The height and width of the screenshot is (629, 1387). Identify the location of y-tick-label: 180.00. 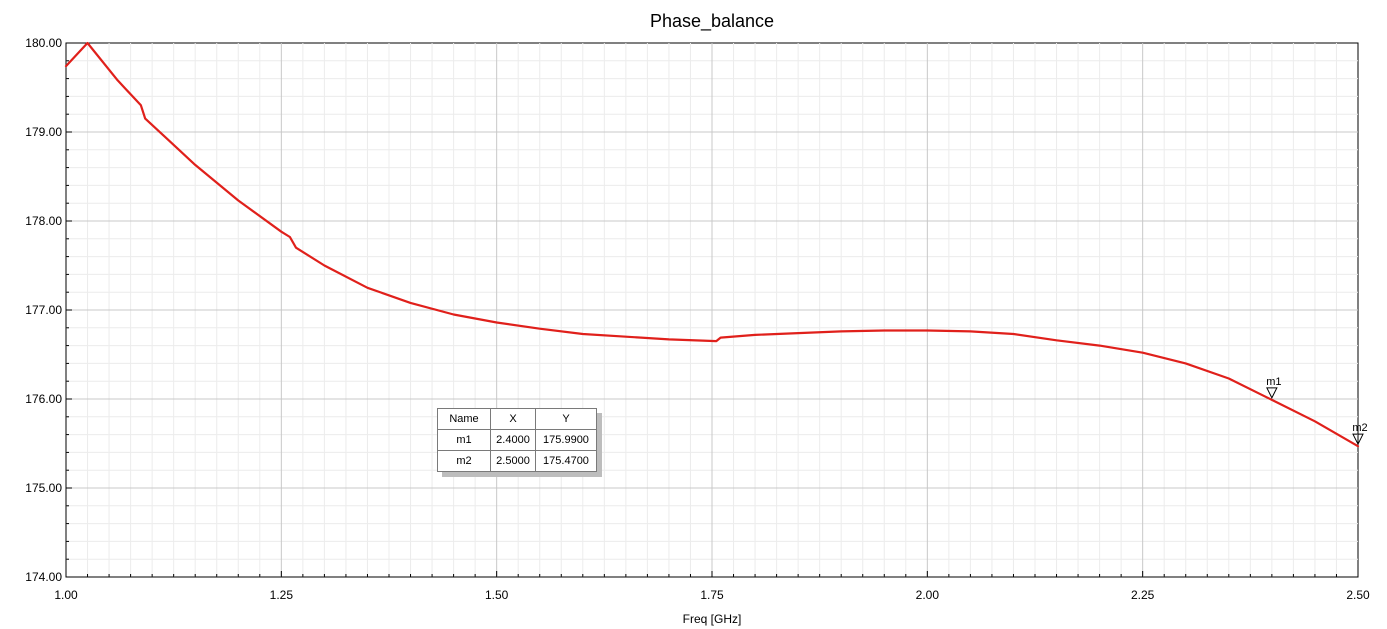
(43, 43).